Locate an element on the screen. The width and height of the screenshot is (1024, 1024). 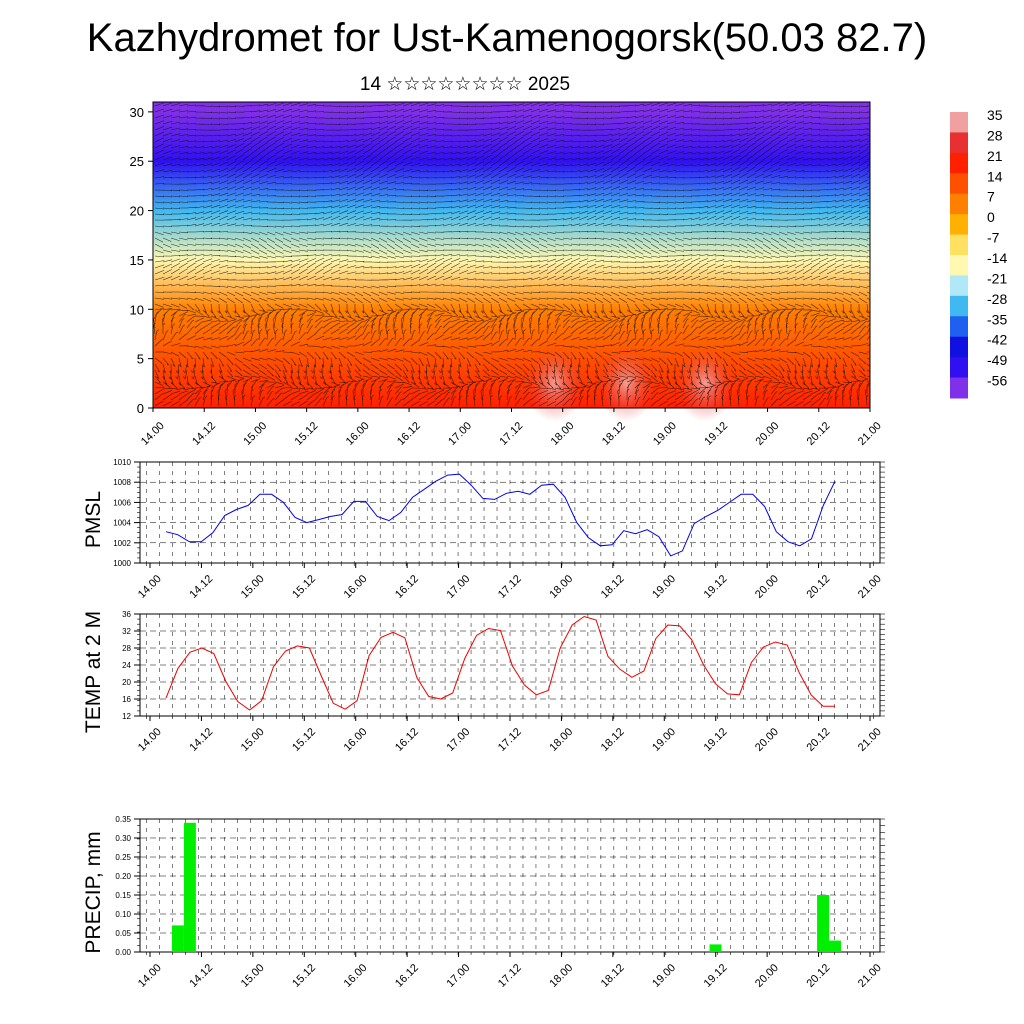
y-tick-label: 0 is located at coordinates (140, 408).